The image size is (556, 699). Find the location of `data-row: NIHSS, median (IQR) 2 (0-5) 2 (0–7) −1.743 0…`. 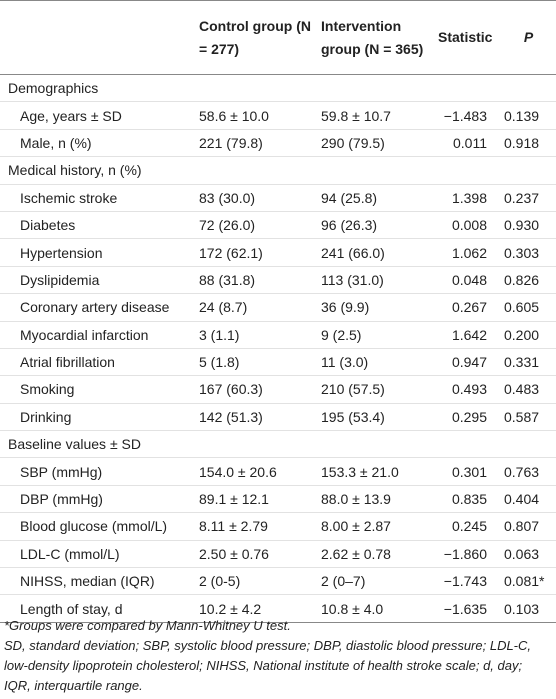

data-row: NIHSS, median (IQR) 2 (0-5) 2 (0–7) −1.743 0… is located at coordinates (278, 581).